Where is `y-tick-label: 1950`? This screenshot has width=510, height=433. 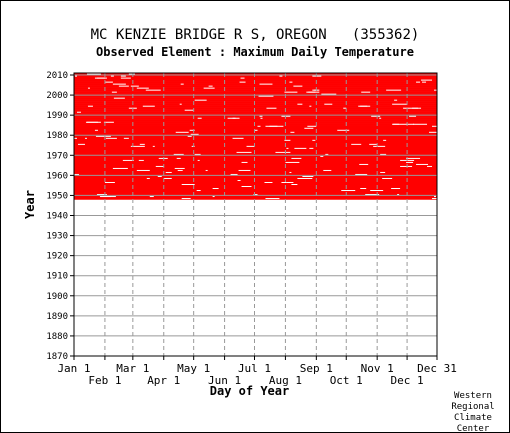
y-tick-label: 1950 is located at coordinates (57, 196).